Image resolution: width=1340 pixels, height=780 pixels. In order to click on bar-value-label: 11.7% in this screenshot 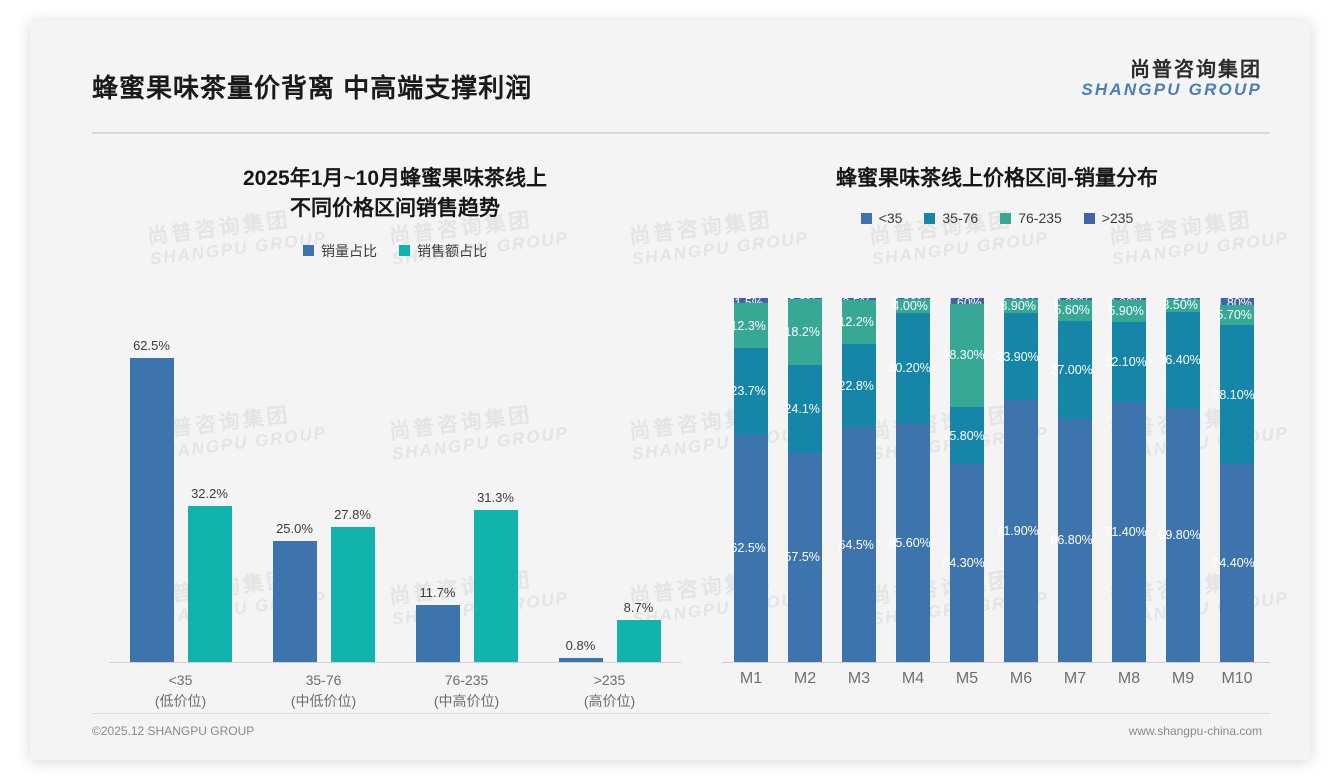, I will do `click(437, 593)`.